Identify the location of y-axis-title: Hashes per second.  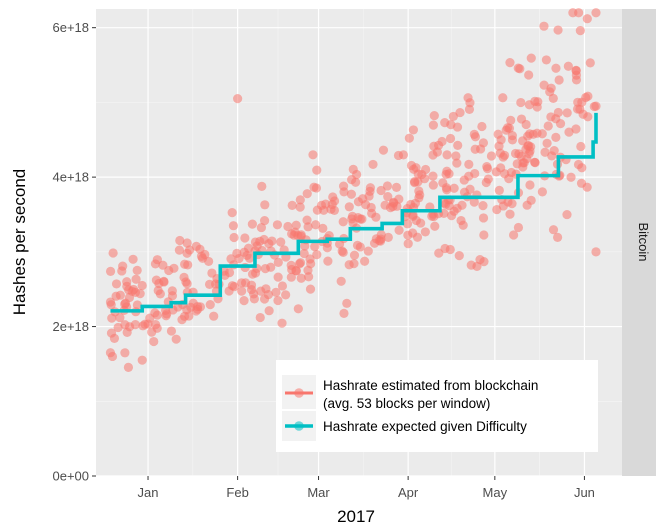
(19, 242).